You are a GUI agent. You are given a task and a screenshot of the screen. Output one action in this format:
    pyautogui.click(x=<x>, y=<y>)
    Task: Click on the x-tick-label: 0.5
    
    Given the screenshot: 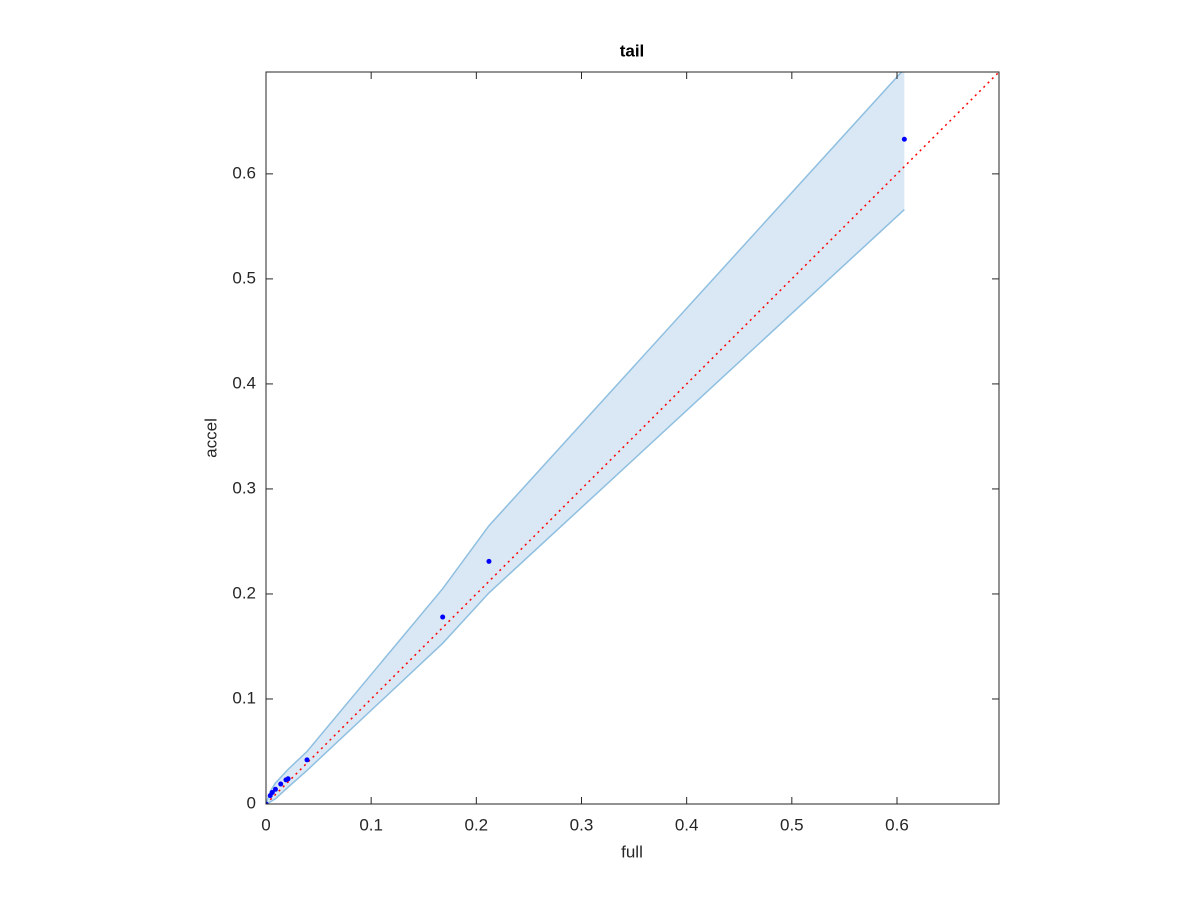 What is the action you would take?
    pyautogui.click(x=792, y=824)
    